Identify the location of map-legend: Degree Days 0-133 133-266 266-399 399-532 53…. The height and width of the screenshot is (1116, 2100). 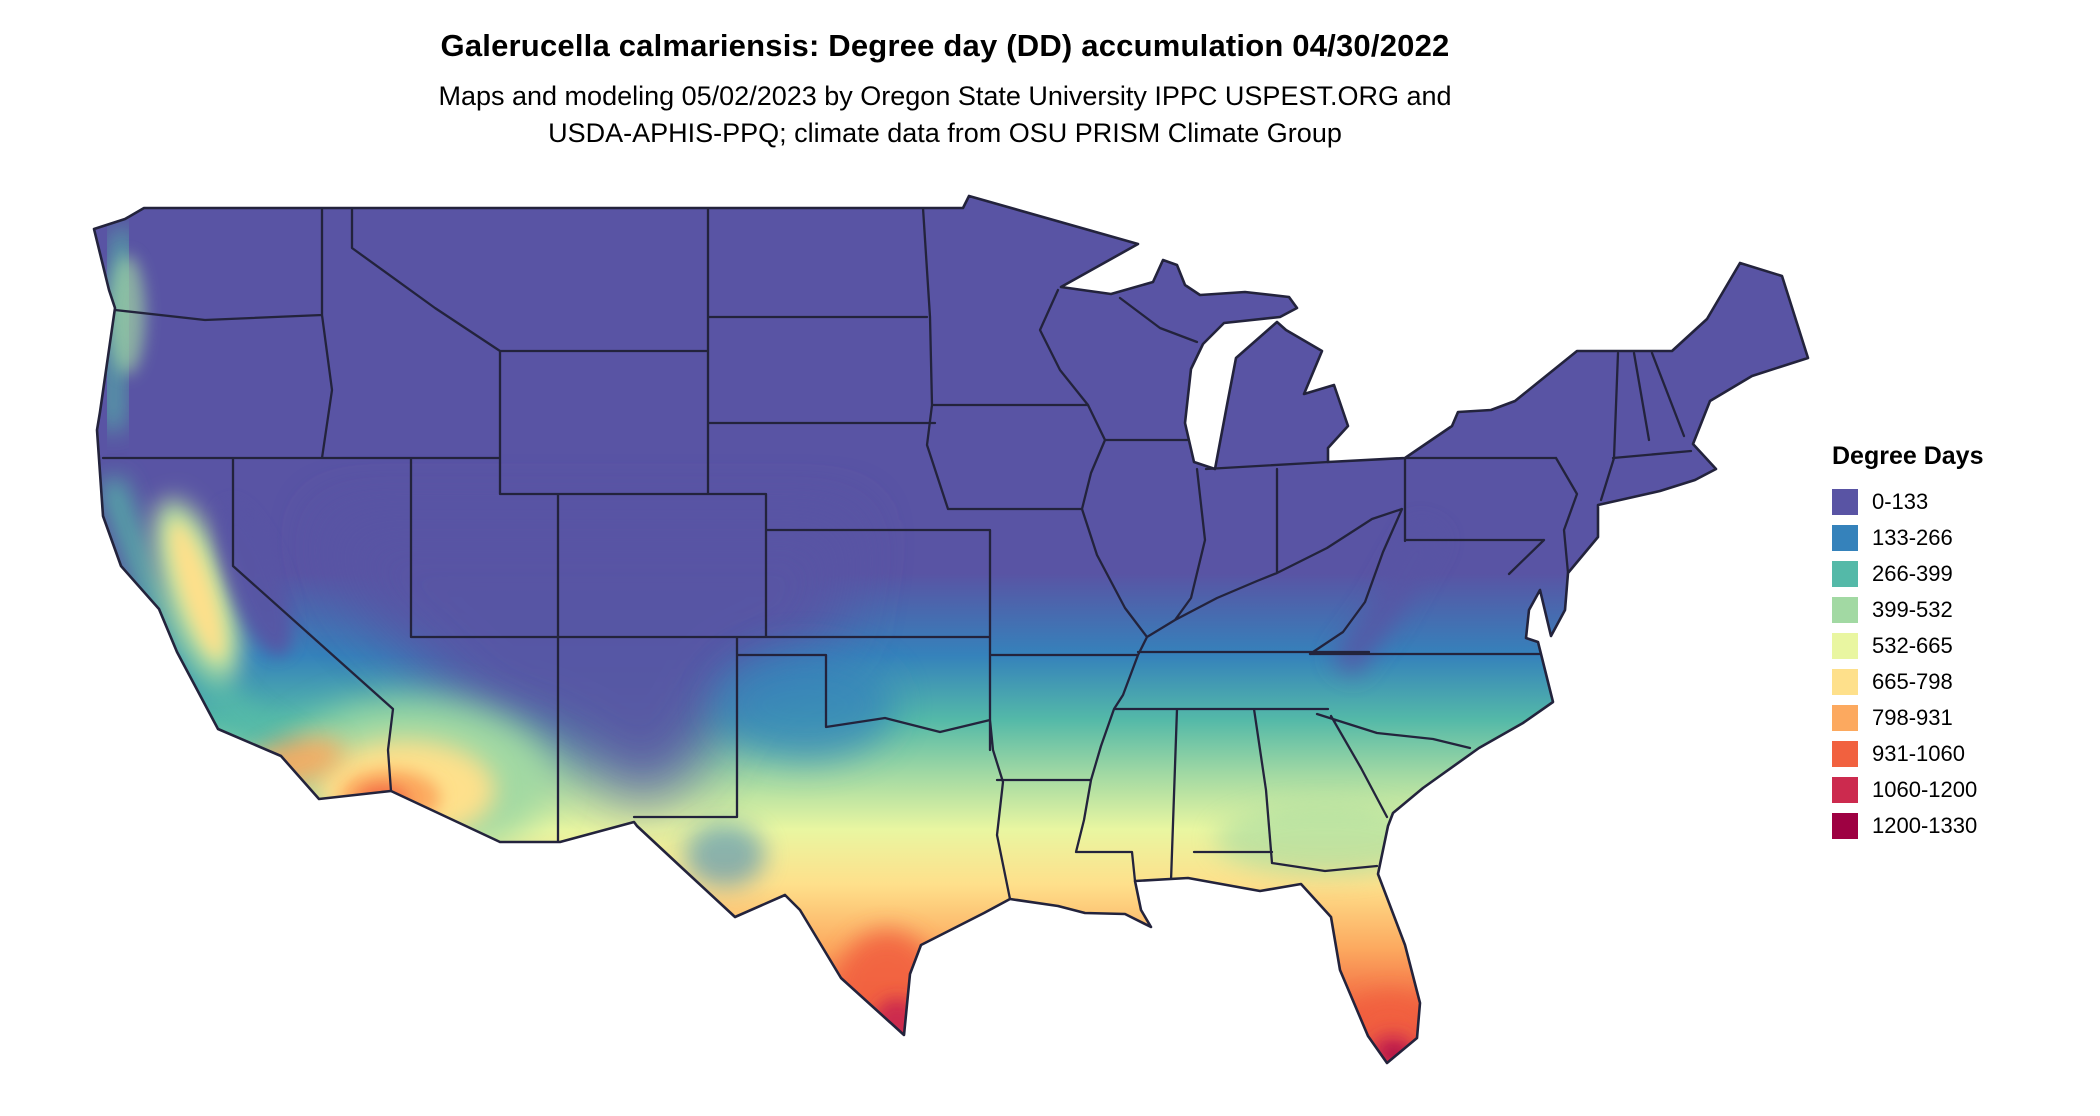
(1957, 645).